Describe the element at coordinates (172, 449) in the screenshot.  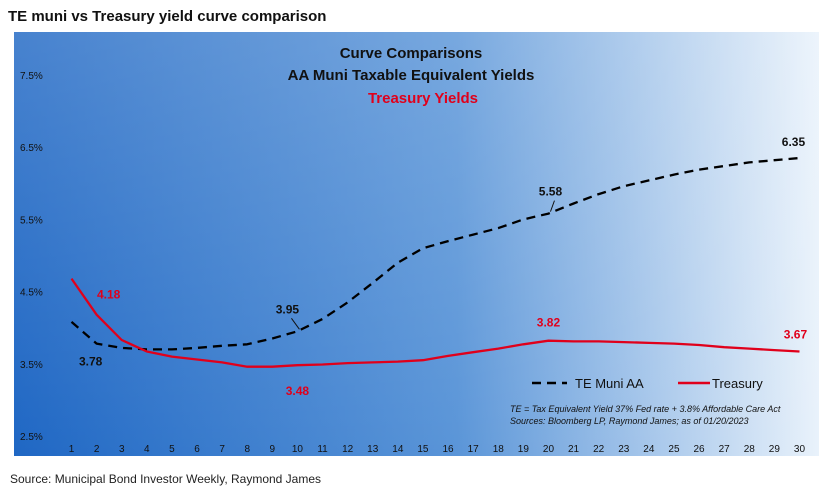
I see `x-tick-label: 5` at that location.